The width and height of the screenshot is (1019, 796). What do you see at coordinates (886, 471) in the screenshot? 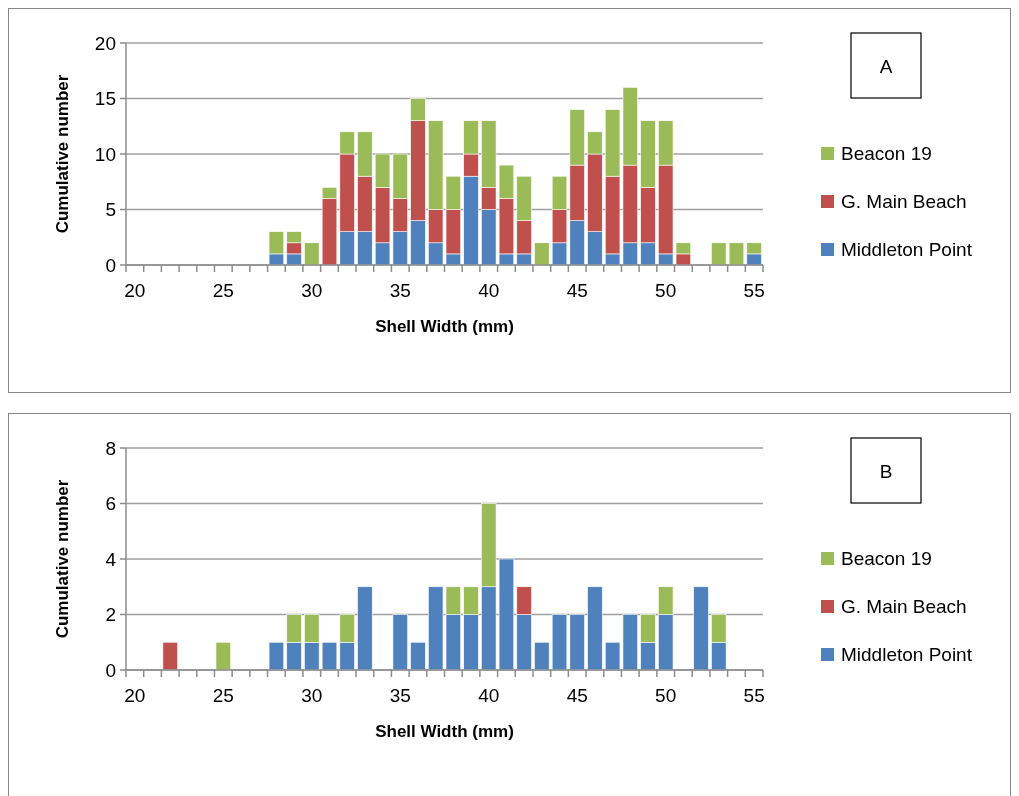
I see `text: B` at bounding box center [886, 471].